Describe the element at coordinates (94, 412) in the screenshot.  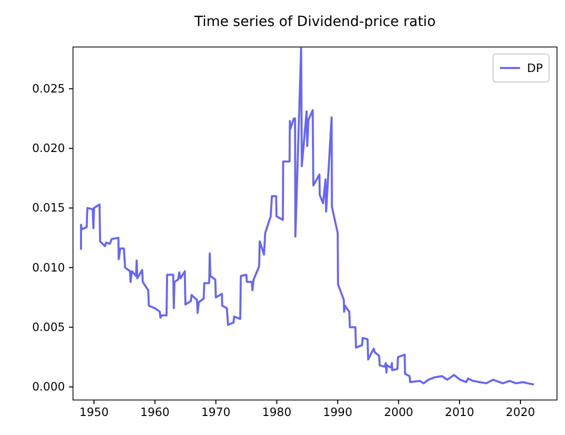
I see `x-tick-label: 1950` at that location.